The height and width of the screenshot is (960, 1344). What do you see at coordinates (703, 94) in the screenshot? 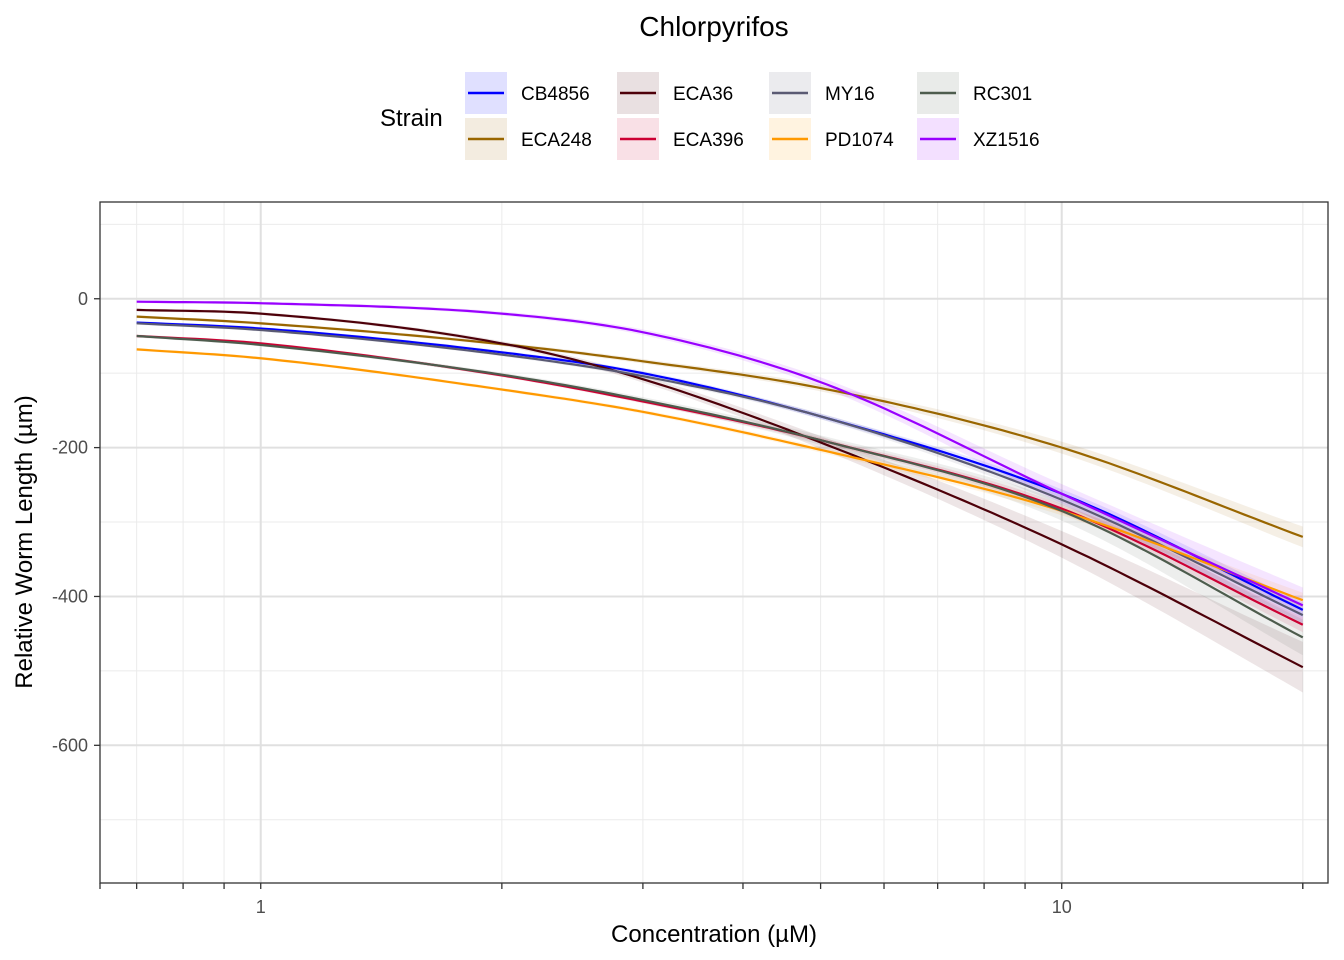
I see `legend-label: ECA36` at bounding box center [703, 94].